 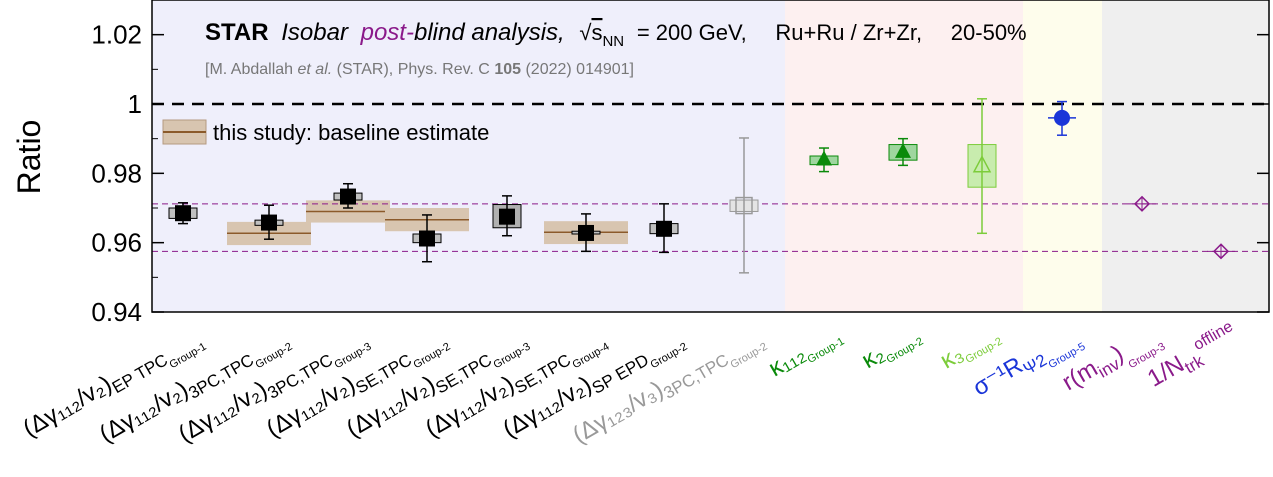 I want to click on title-energy: = 200 GeV,, so click(x=692, y=32).